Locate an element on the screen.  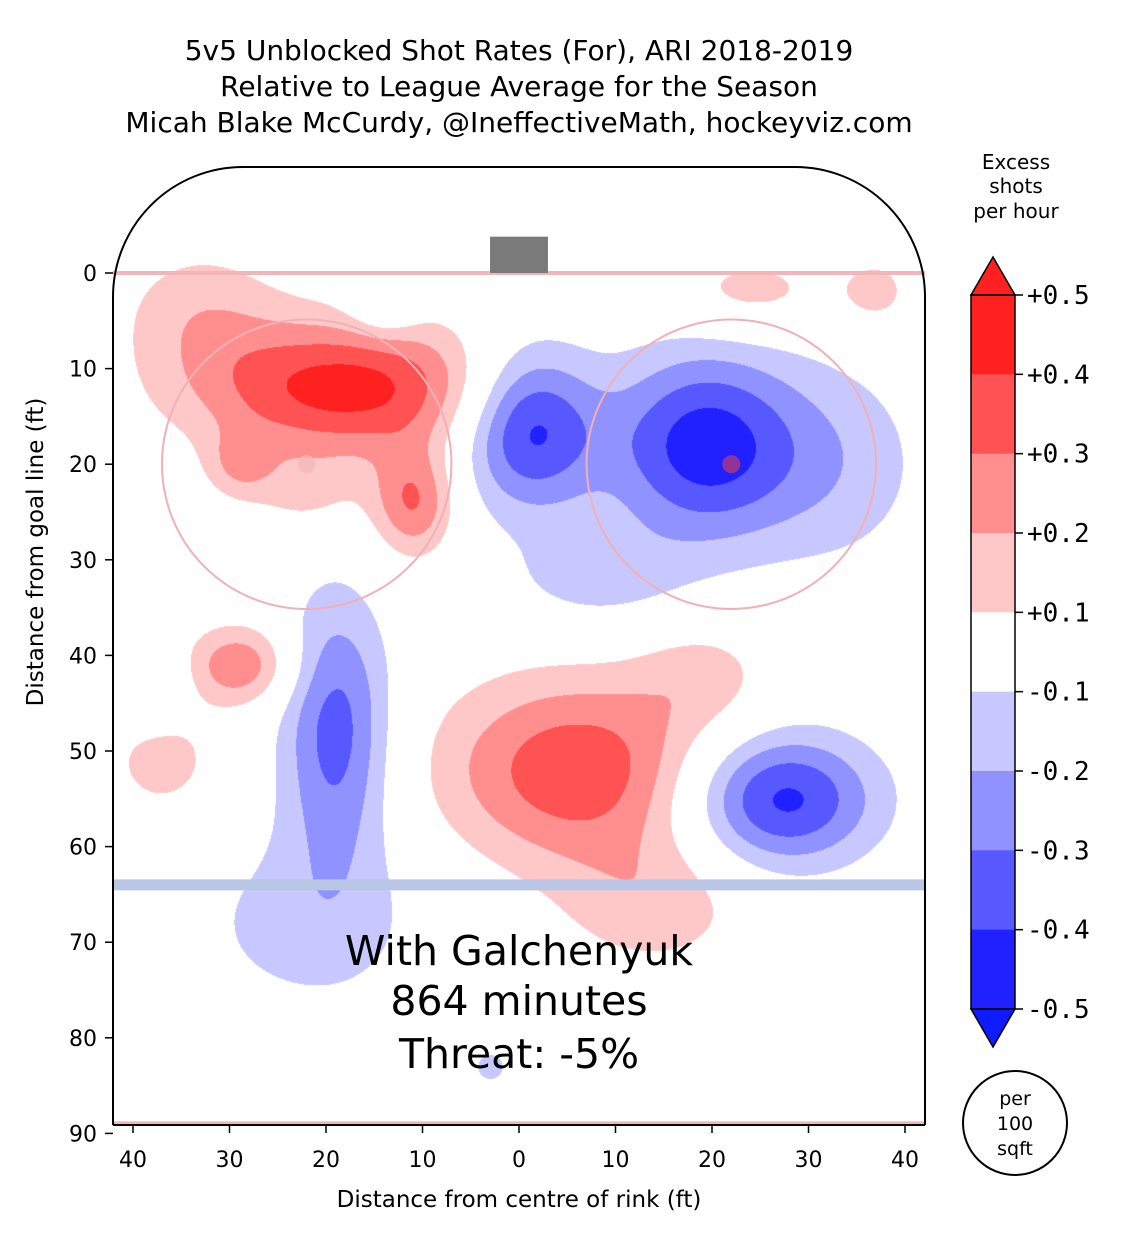
annotation-minutes: 864 minutes is located at coordinates (518, 1001).